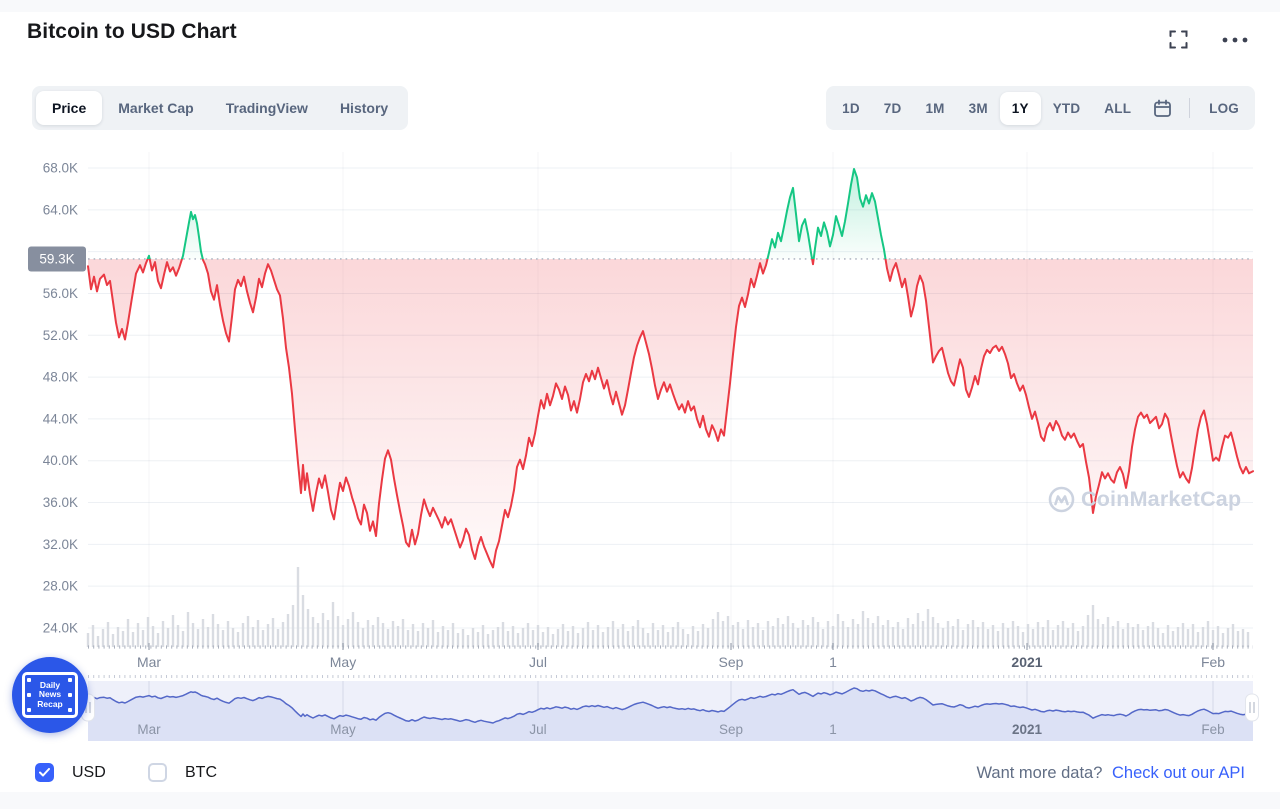  What do you see at coordinates (731, 729) in the screenshot?
I see `navigator-tick-label: Sep` at bounding box center [731, 729].